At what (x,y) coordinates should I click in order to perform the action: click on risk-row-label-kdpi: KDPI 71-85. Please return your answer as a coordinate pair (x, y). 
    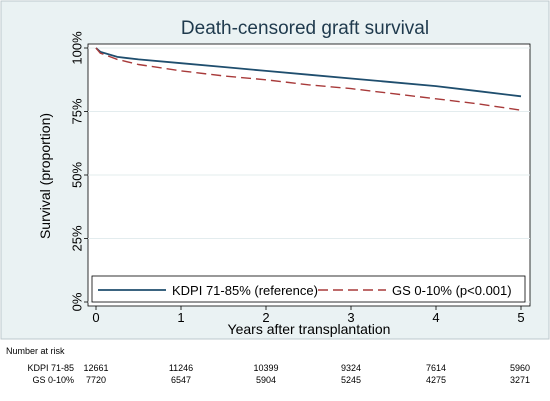
    Looking at the image, I should click on (50, 368).